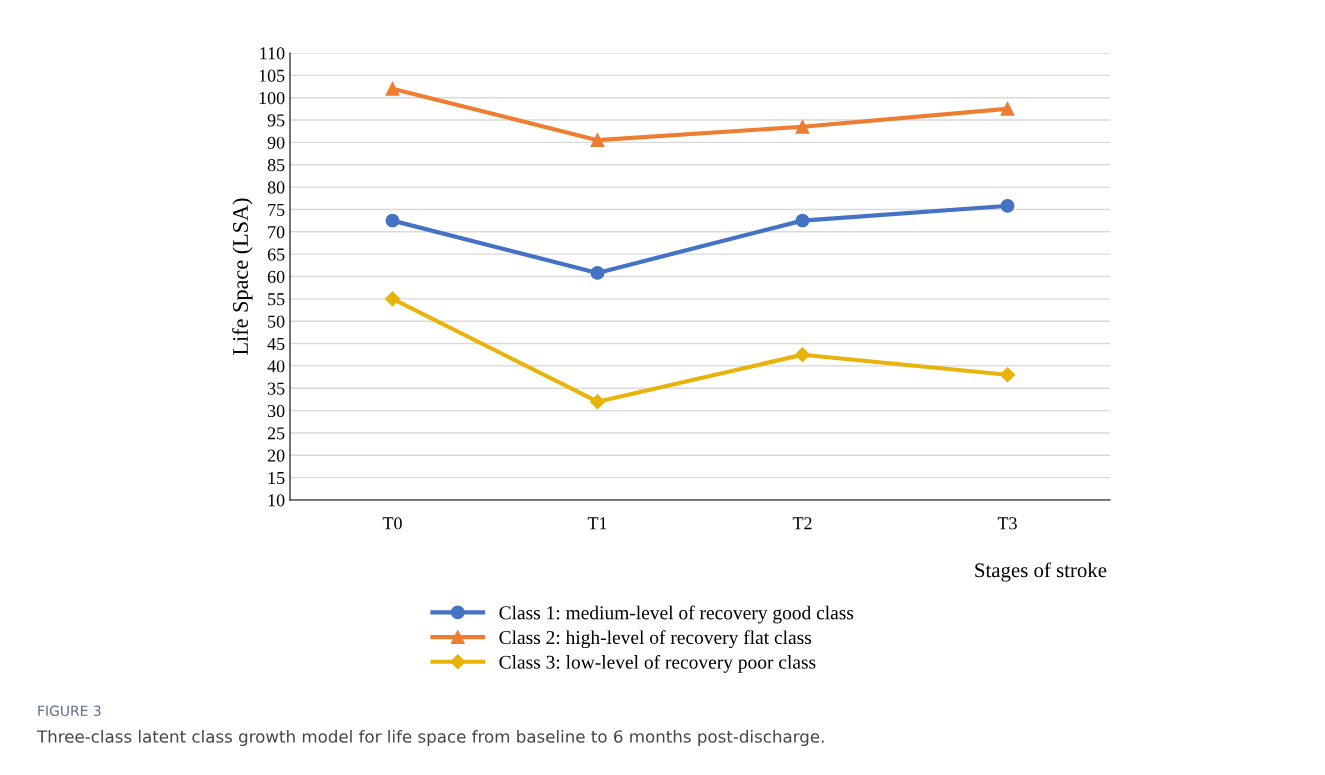 Image resolution: width=1325 pixels, height=775 pixels. I want to click on y-tick-label: 75, so click(276, 209).